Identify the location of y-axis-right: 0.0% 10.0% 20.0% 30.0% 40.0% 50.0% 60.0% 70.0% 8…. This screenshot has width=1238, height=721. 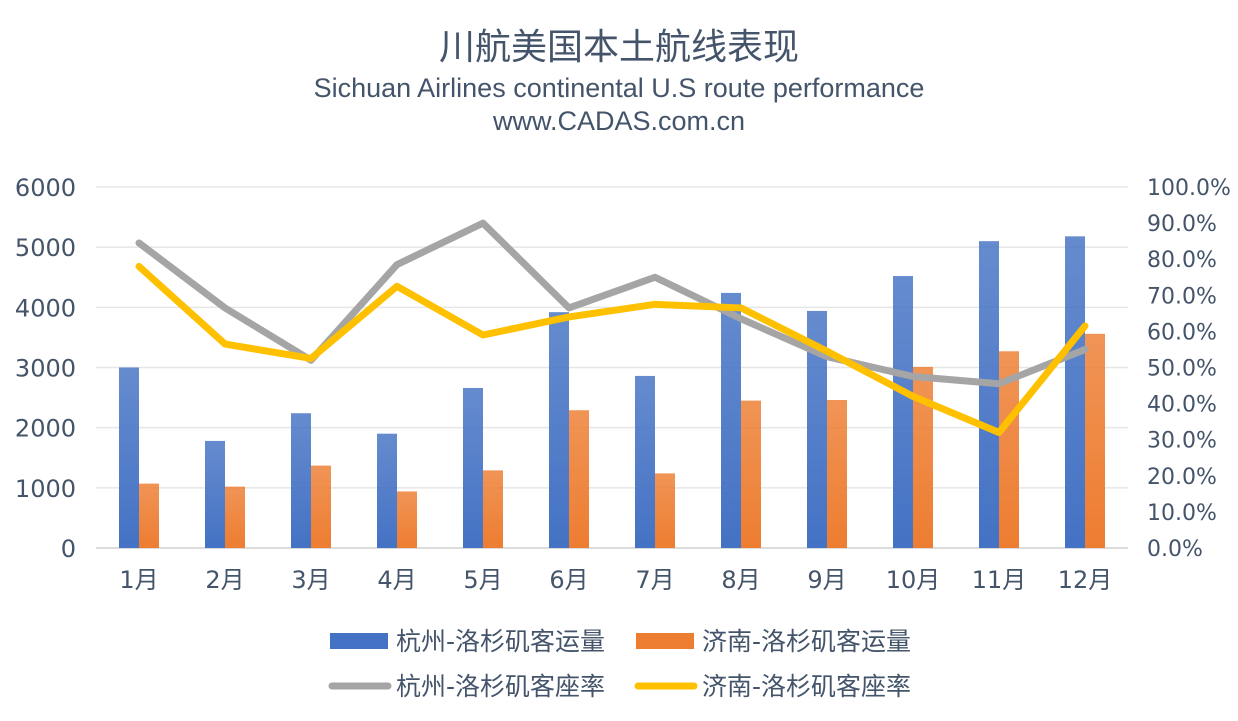
(1189, 369).